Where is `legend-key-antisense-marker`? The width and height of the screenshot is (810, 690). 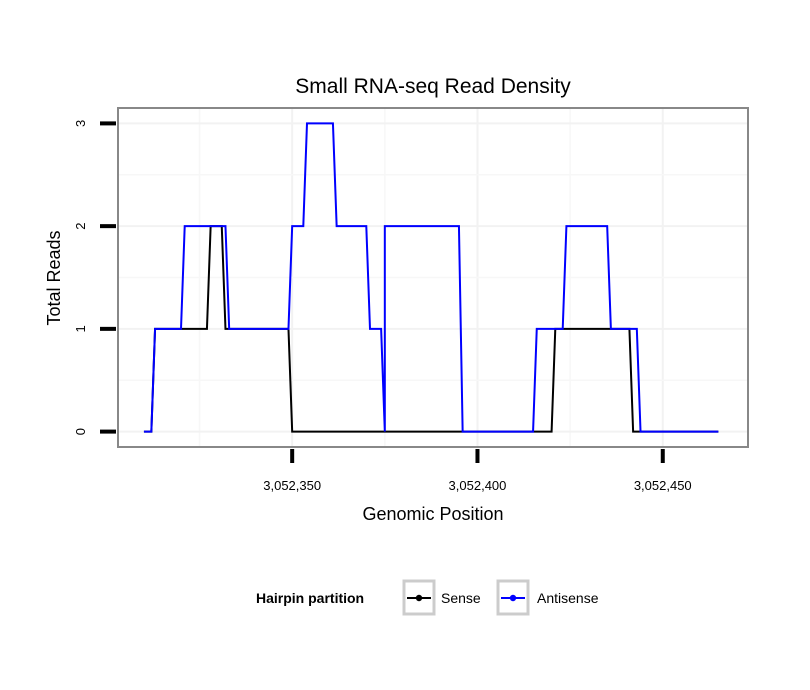 legend-key-antisense-marker is located at coordinates (513, 598).